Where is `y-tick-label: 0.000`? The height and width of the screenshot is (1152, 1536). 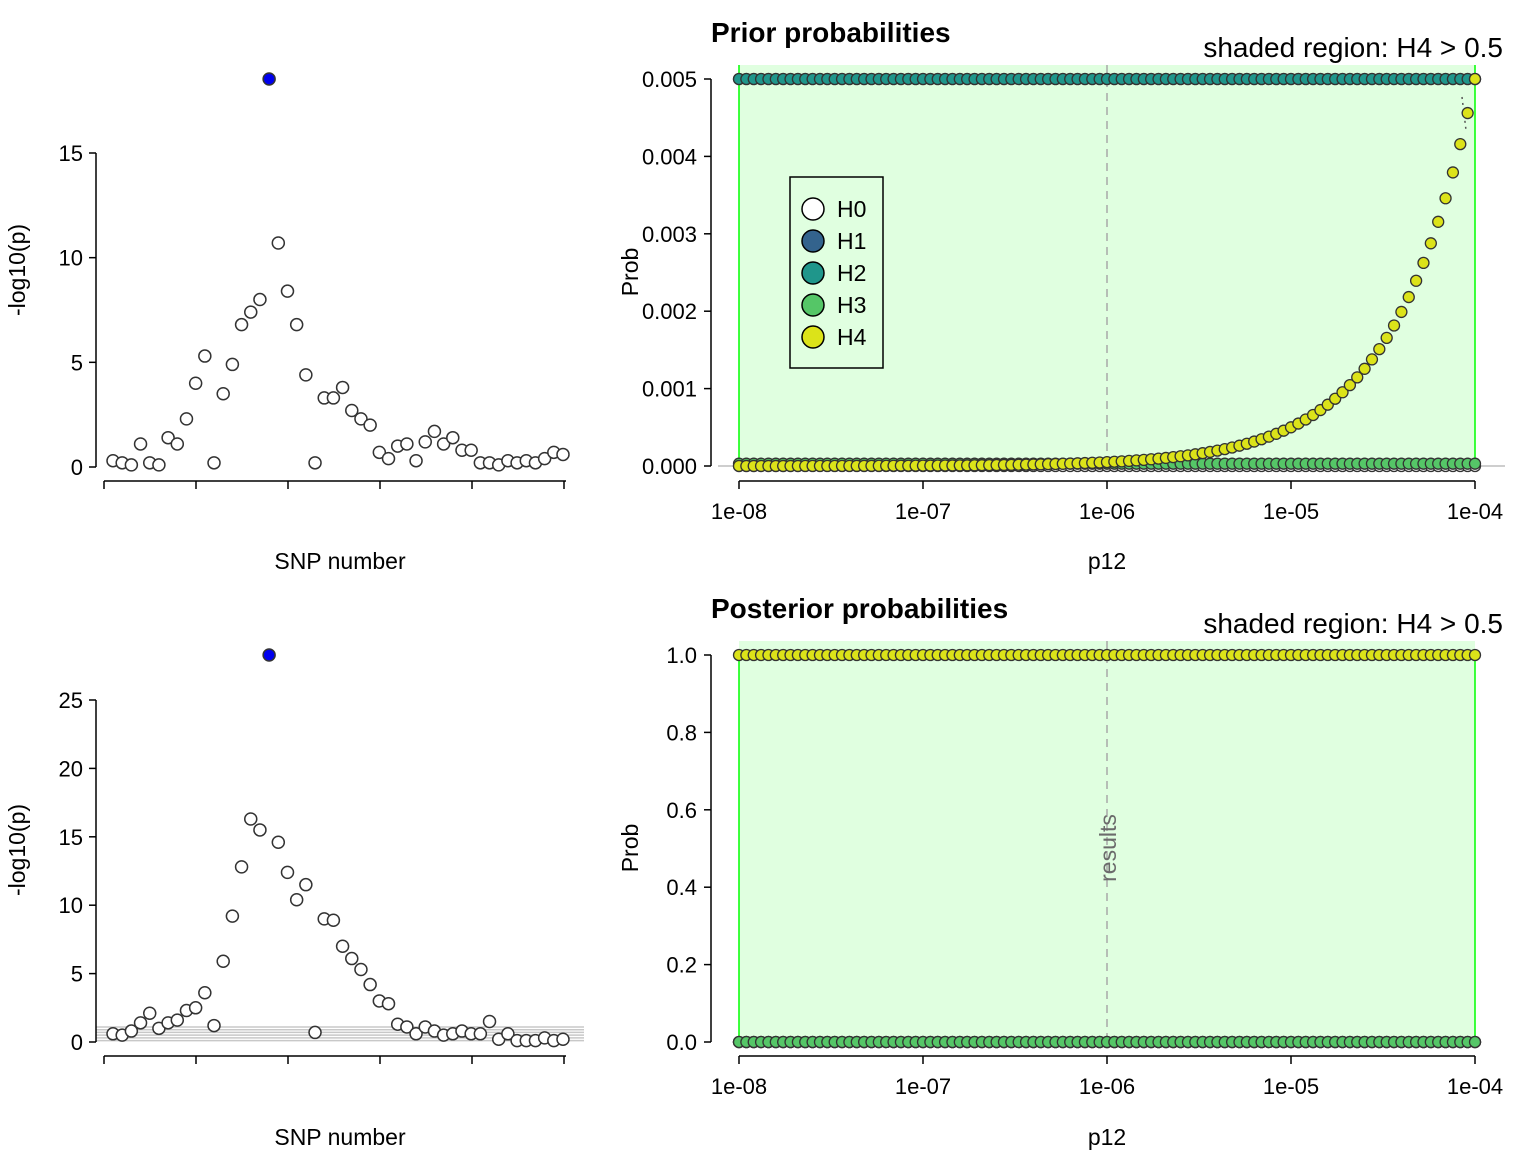
y-tick-label: 0.000 is located at coordinates (669, 466).